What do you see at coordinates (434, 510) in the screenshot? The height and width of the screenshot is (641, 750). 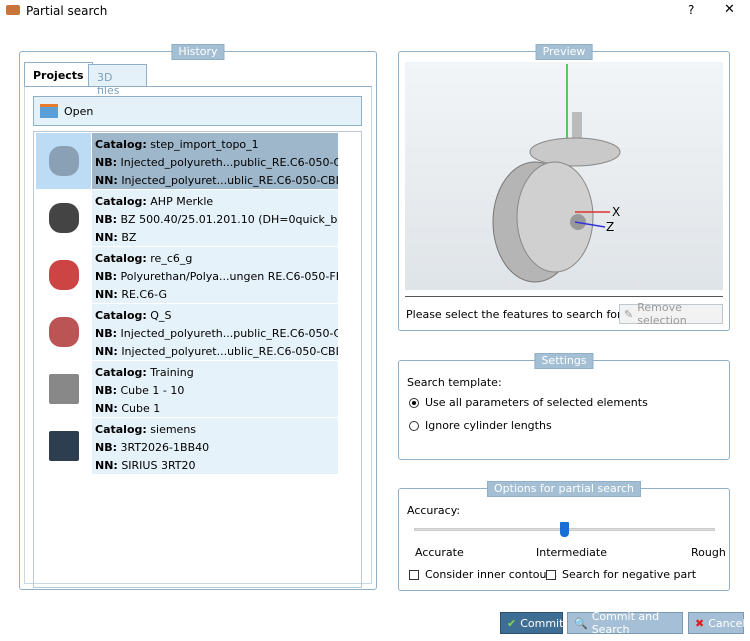 I see `accuracy-label: Accuracy:` at bounding box center [434, 510].